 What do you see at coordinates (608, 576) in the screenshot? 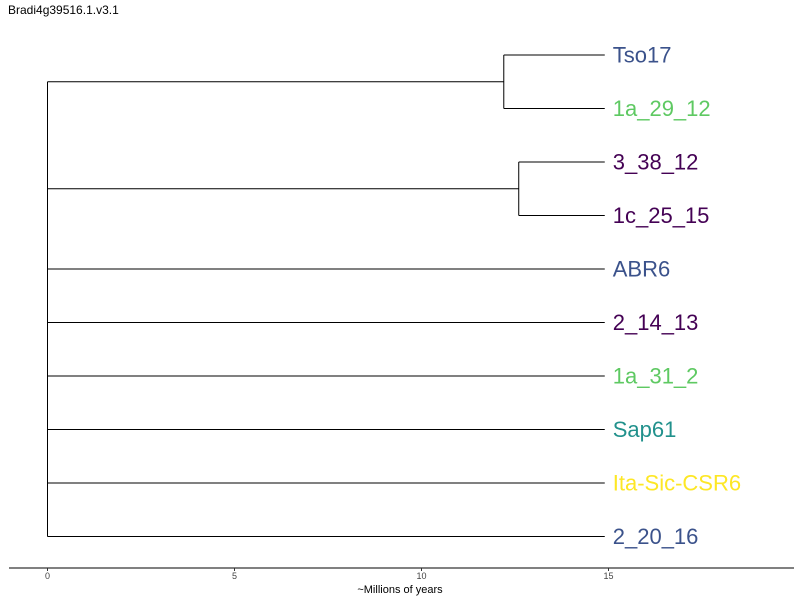
I see `x-tick-label: 15` at bounding box center [608, 576].